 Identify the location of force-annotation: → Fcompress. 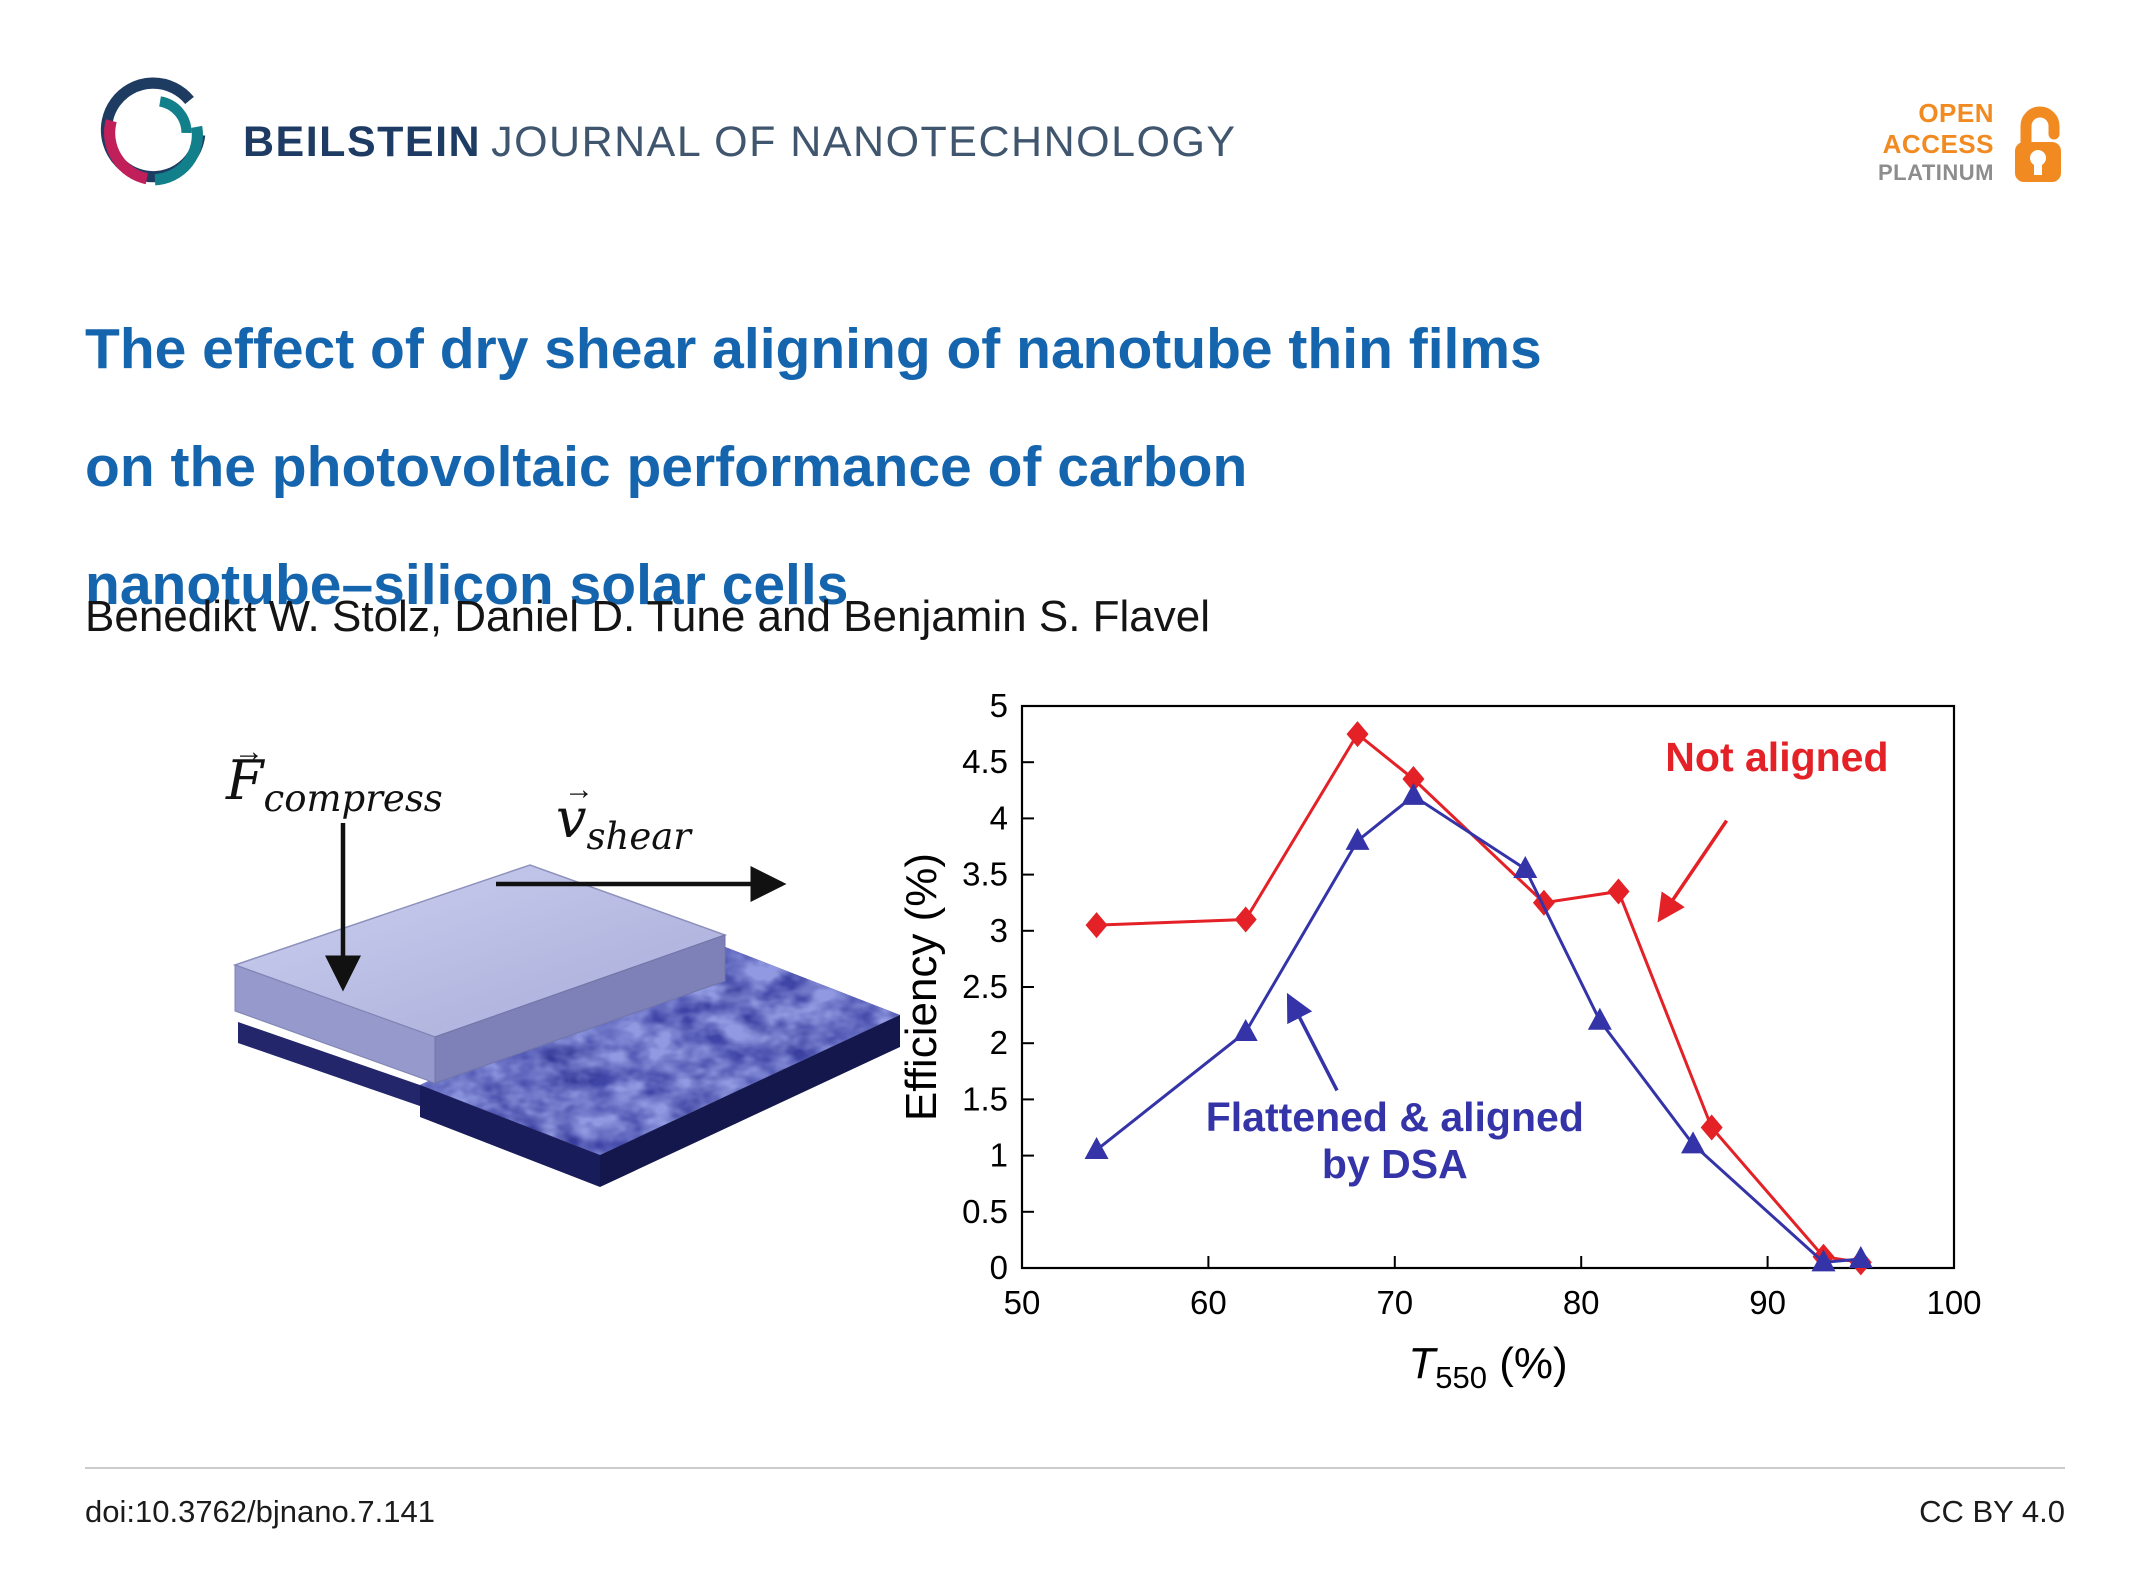
(334, 863).